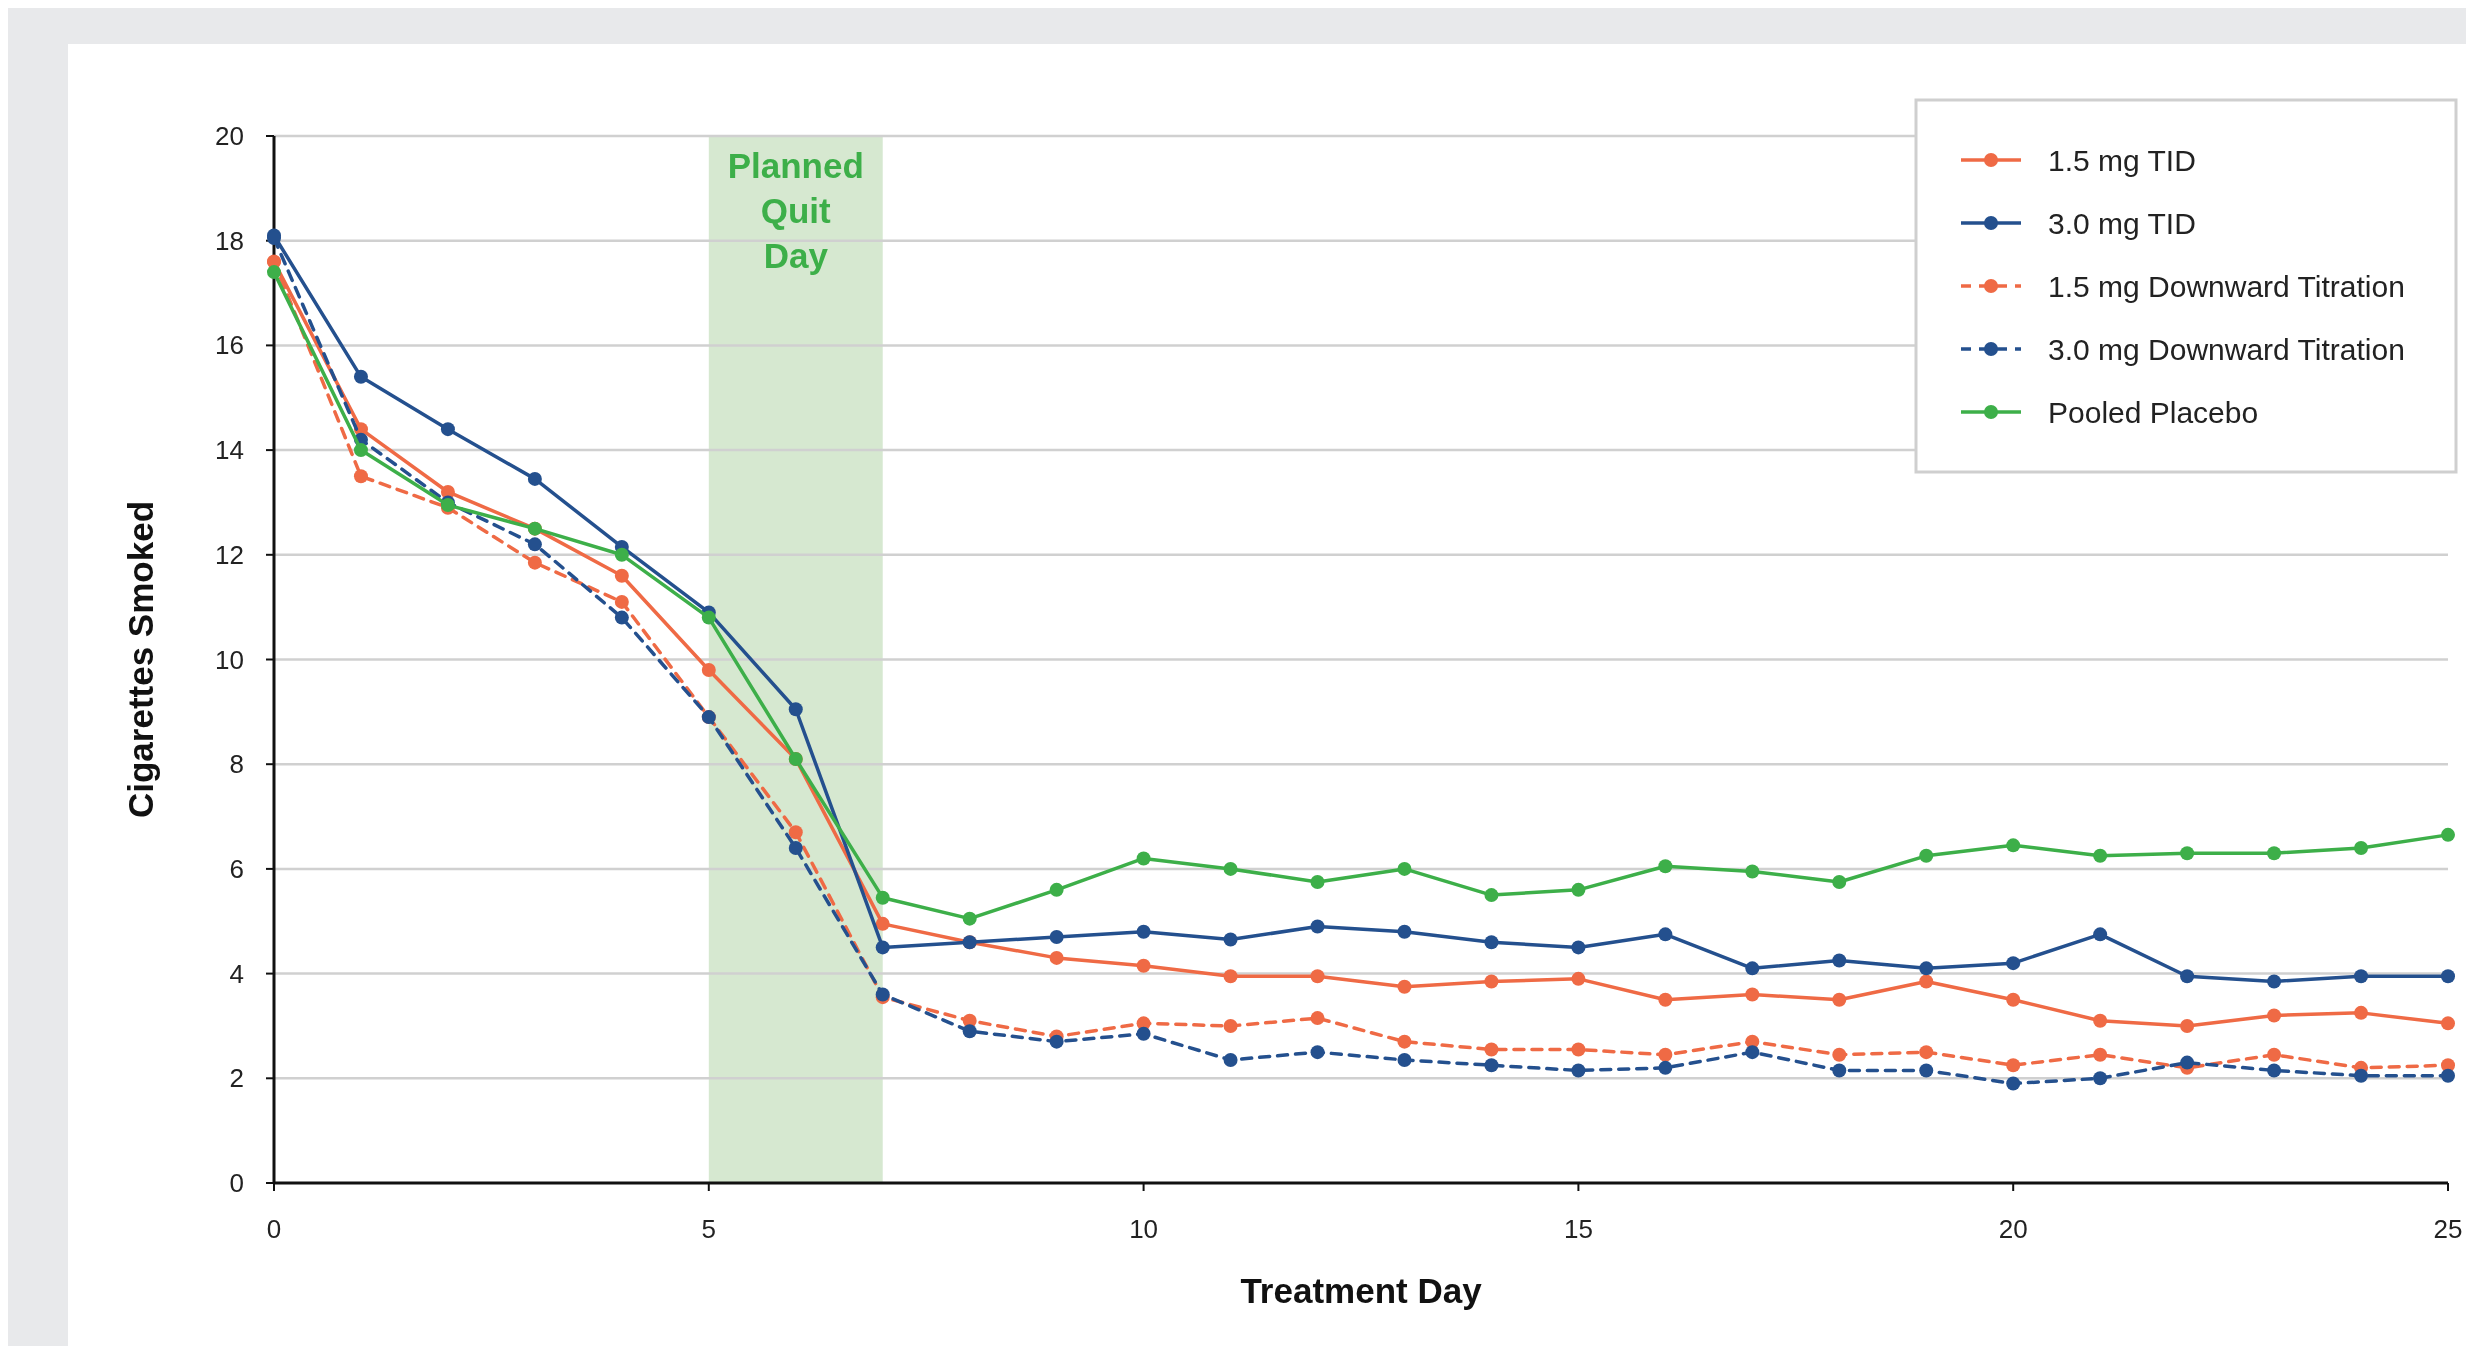  Describe the element at coordinates (1361, 1290) in the screenshot. I see `x-axis-title: Treatment Day` at that location.